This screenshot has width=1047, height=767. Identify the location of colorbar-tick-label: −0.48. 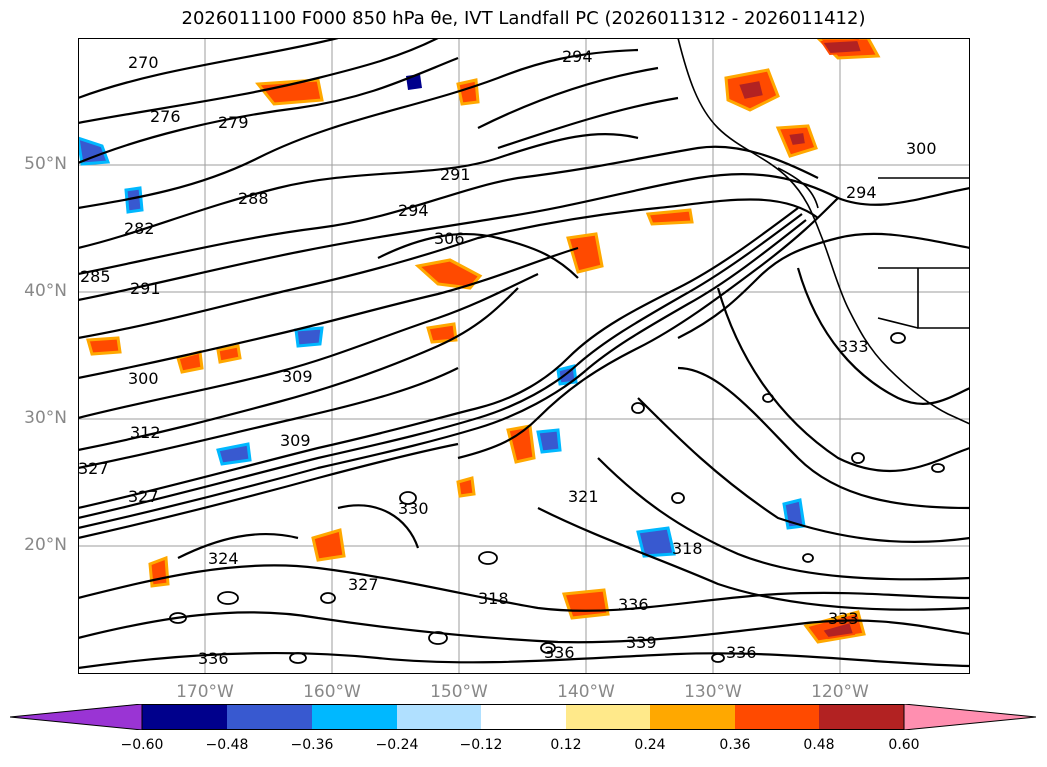
(227, 745).